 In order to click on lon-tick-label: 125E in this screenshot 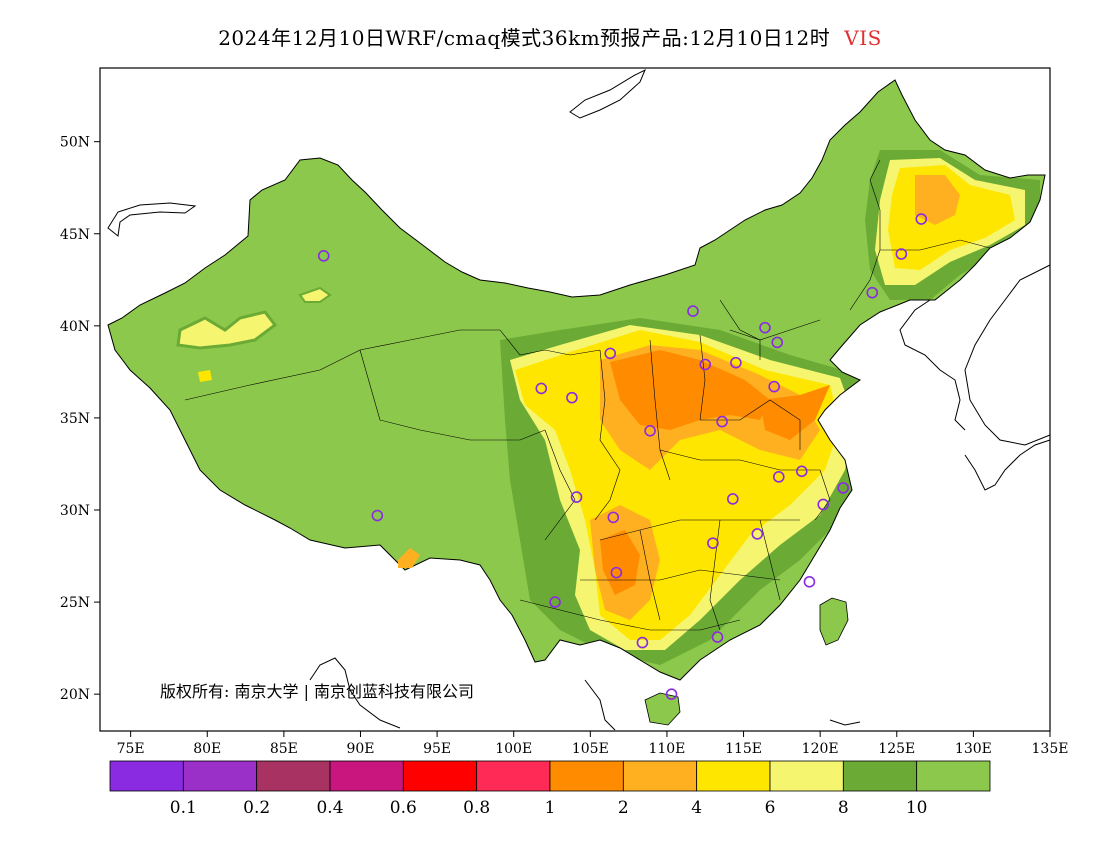, I will do `click(896, 749)`.